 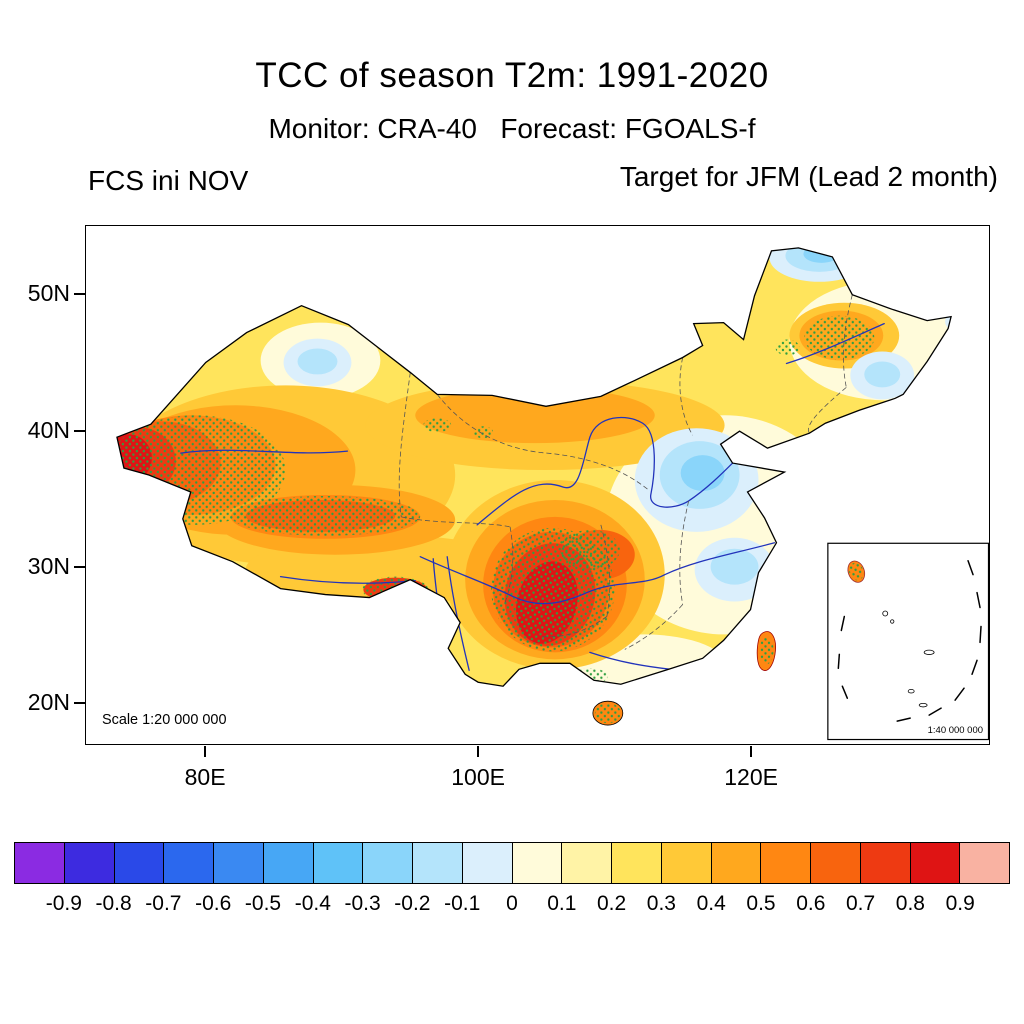 I want to click on figure-title: TCC of season T2m: 1991-2020, so click(x=512, y=75).